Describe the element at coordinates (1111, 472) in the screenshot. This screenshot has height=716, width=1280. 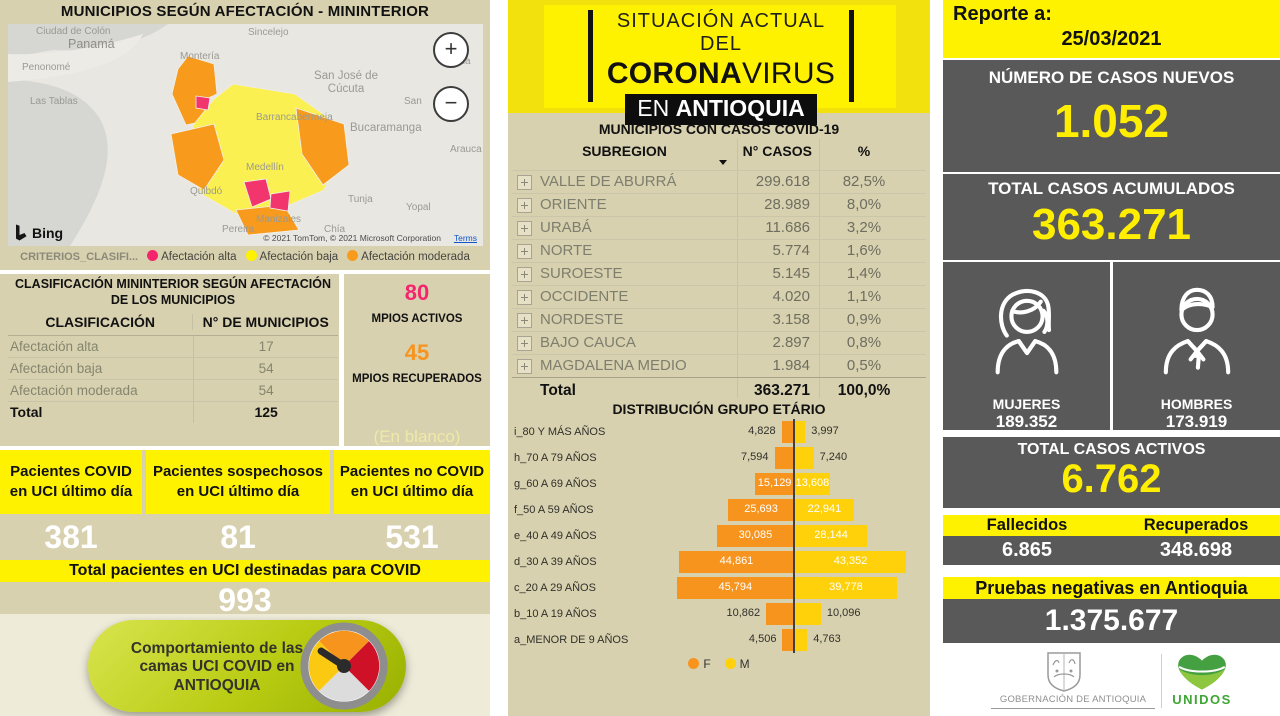
I see `active-cases-box: TOTAL CASOS ACTIVOS 6.762` at that location.